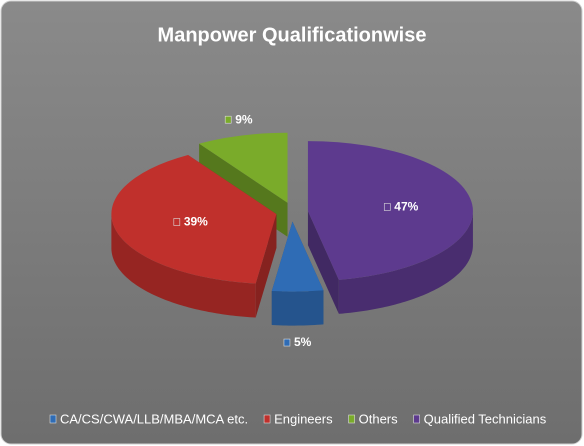 This screenshot has height=446, width=584. I want to click on data-label: 9%, so click(244, 119).